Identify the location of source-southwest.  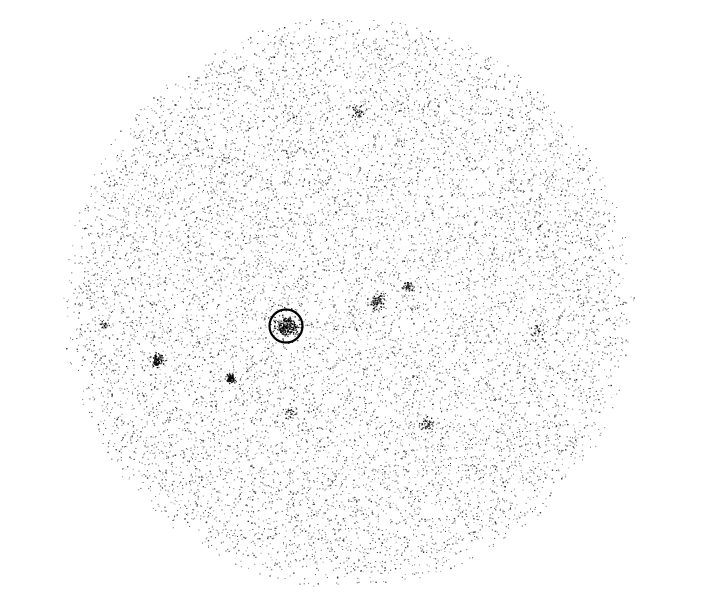
(230, 379).